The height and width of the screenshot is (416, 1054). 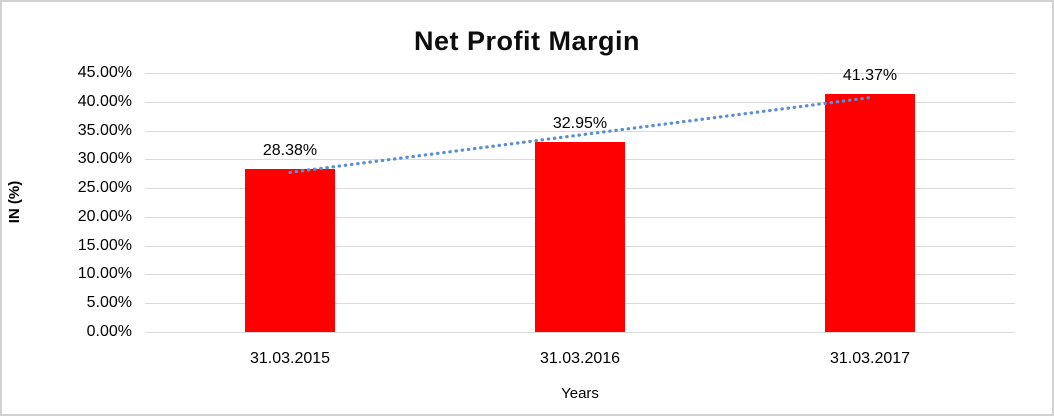 What do you see at coordinates (290, 358) in the screenshot?
I see `x-tick-label: 31.03.2015` at bounding box center [290, 358].